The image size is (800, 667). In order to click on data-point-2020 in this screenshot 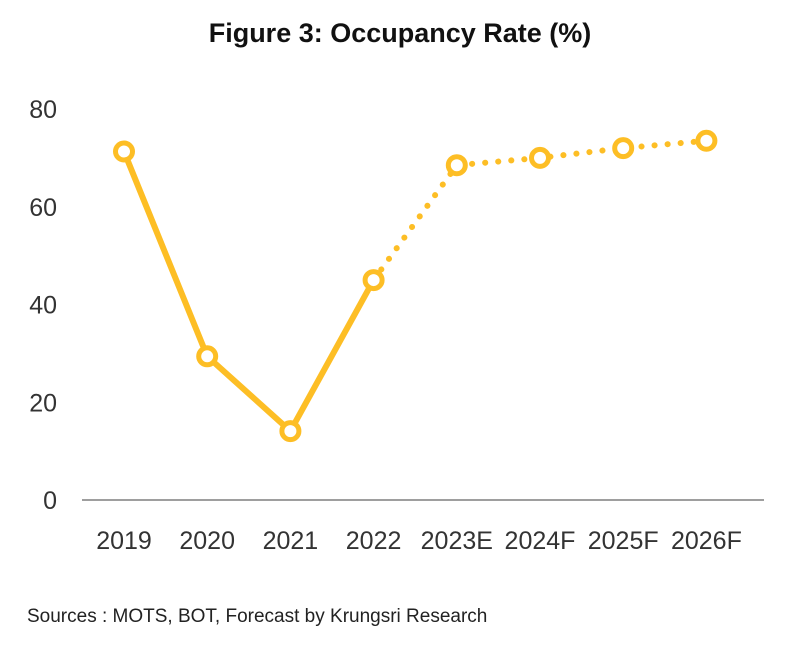, I will do `click(207, 356)`.